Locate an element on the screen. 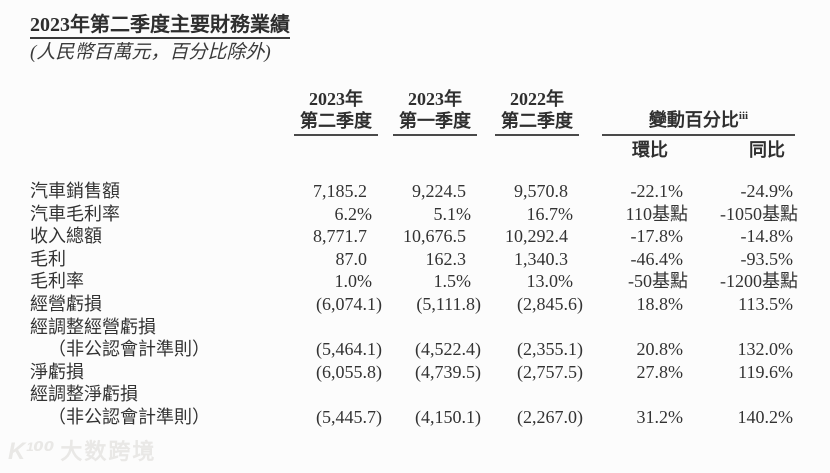  watermark: K¹⁰⁰ 大数跨境 is located at coordinates (82, 452).